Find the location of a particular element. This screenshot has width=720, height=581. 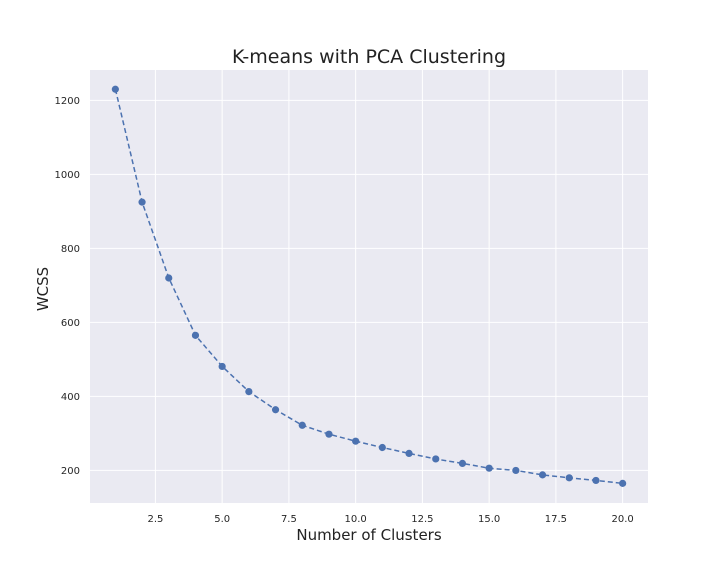

x-tick-label: 12.5 is located at coordinates (422, 519).